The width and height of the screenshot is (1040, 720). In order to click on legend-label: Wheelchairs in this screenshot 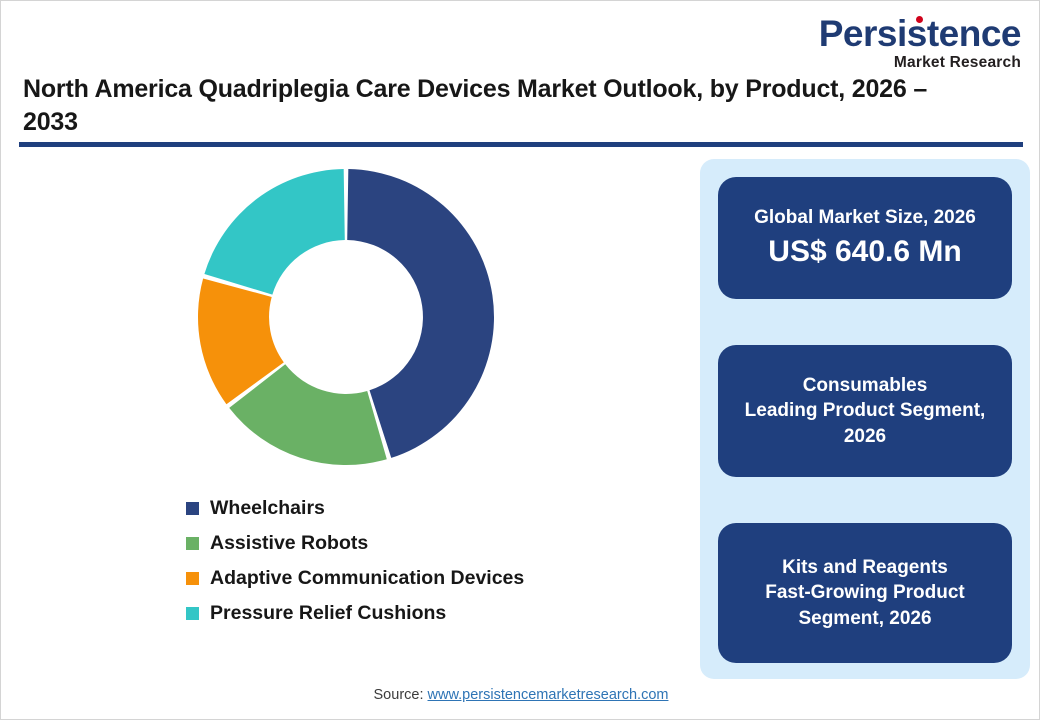, I will do `click(267, 508)`.